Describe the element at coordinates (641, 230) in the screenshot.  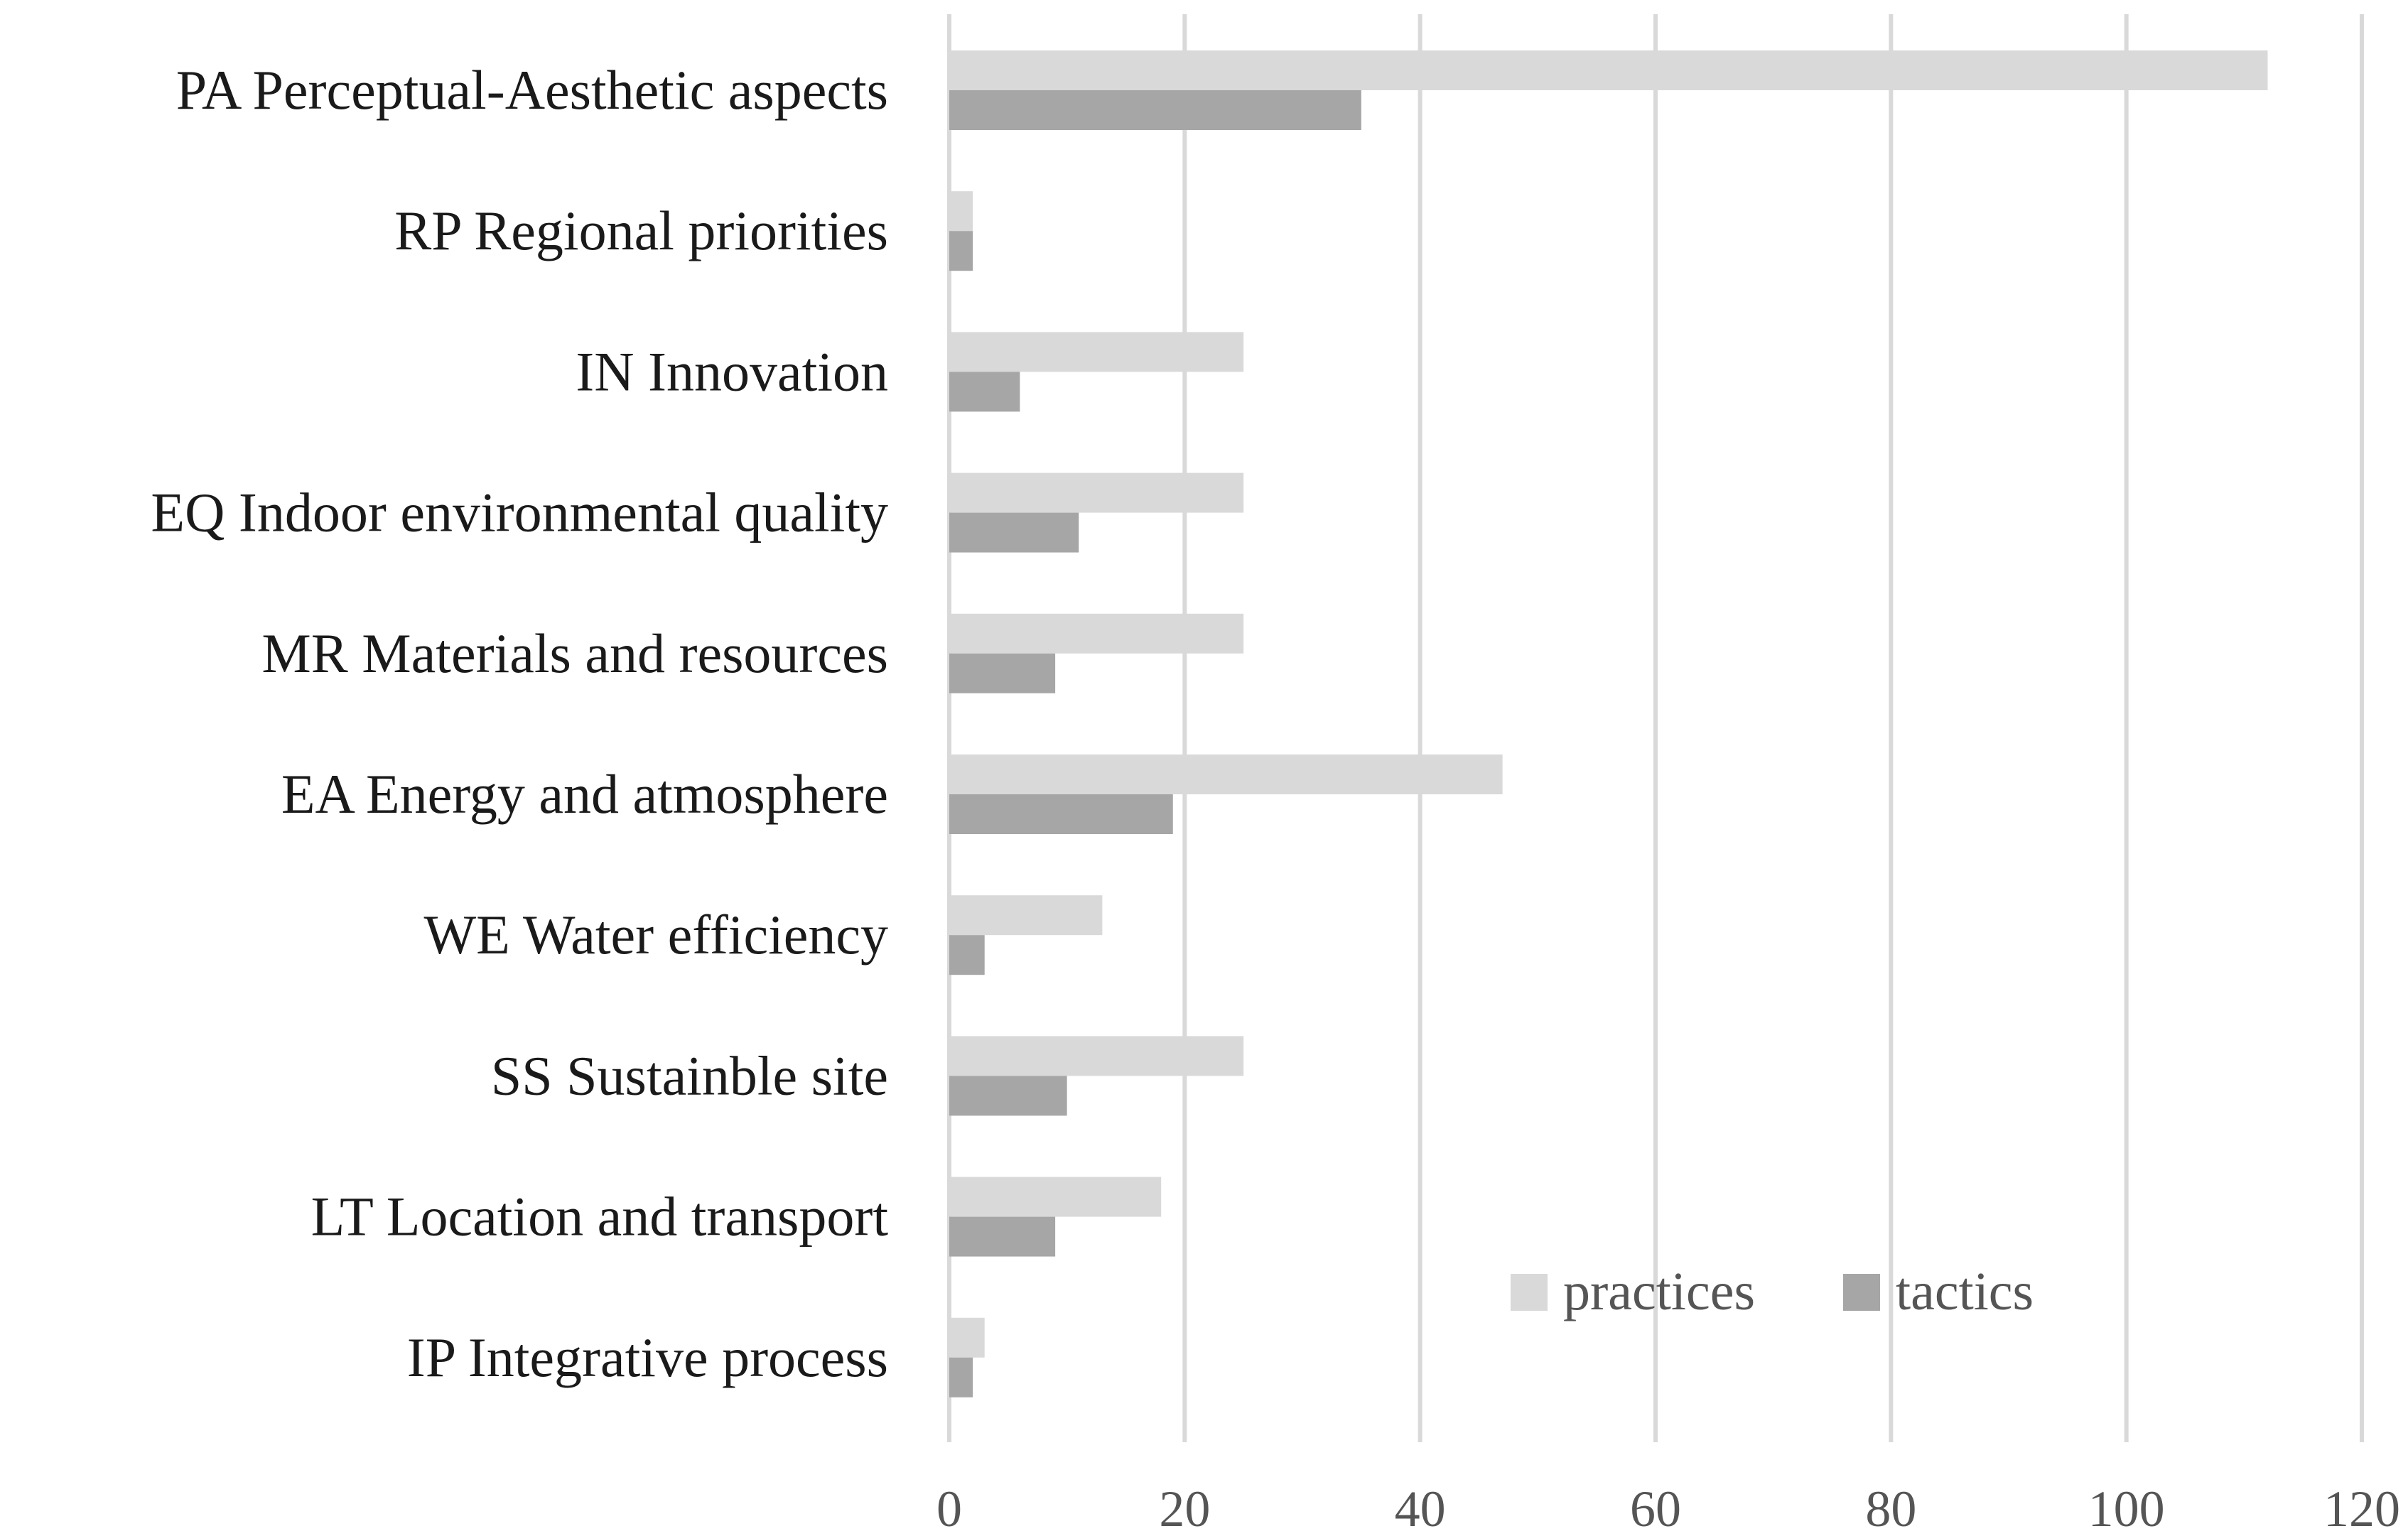
I see `category-label: RP Regional priorities` at that location.